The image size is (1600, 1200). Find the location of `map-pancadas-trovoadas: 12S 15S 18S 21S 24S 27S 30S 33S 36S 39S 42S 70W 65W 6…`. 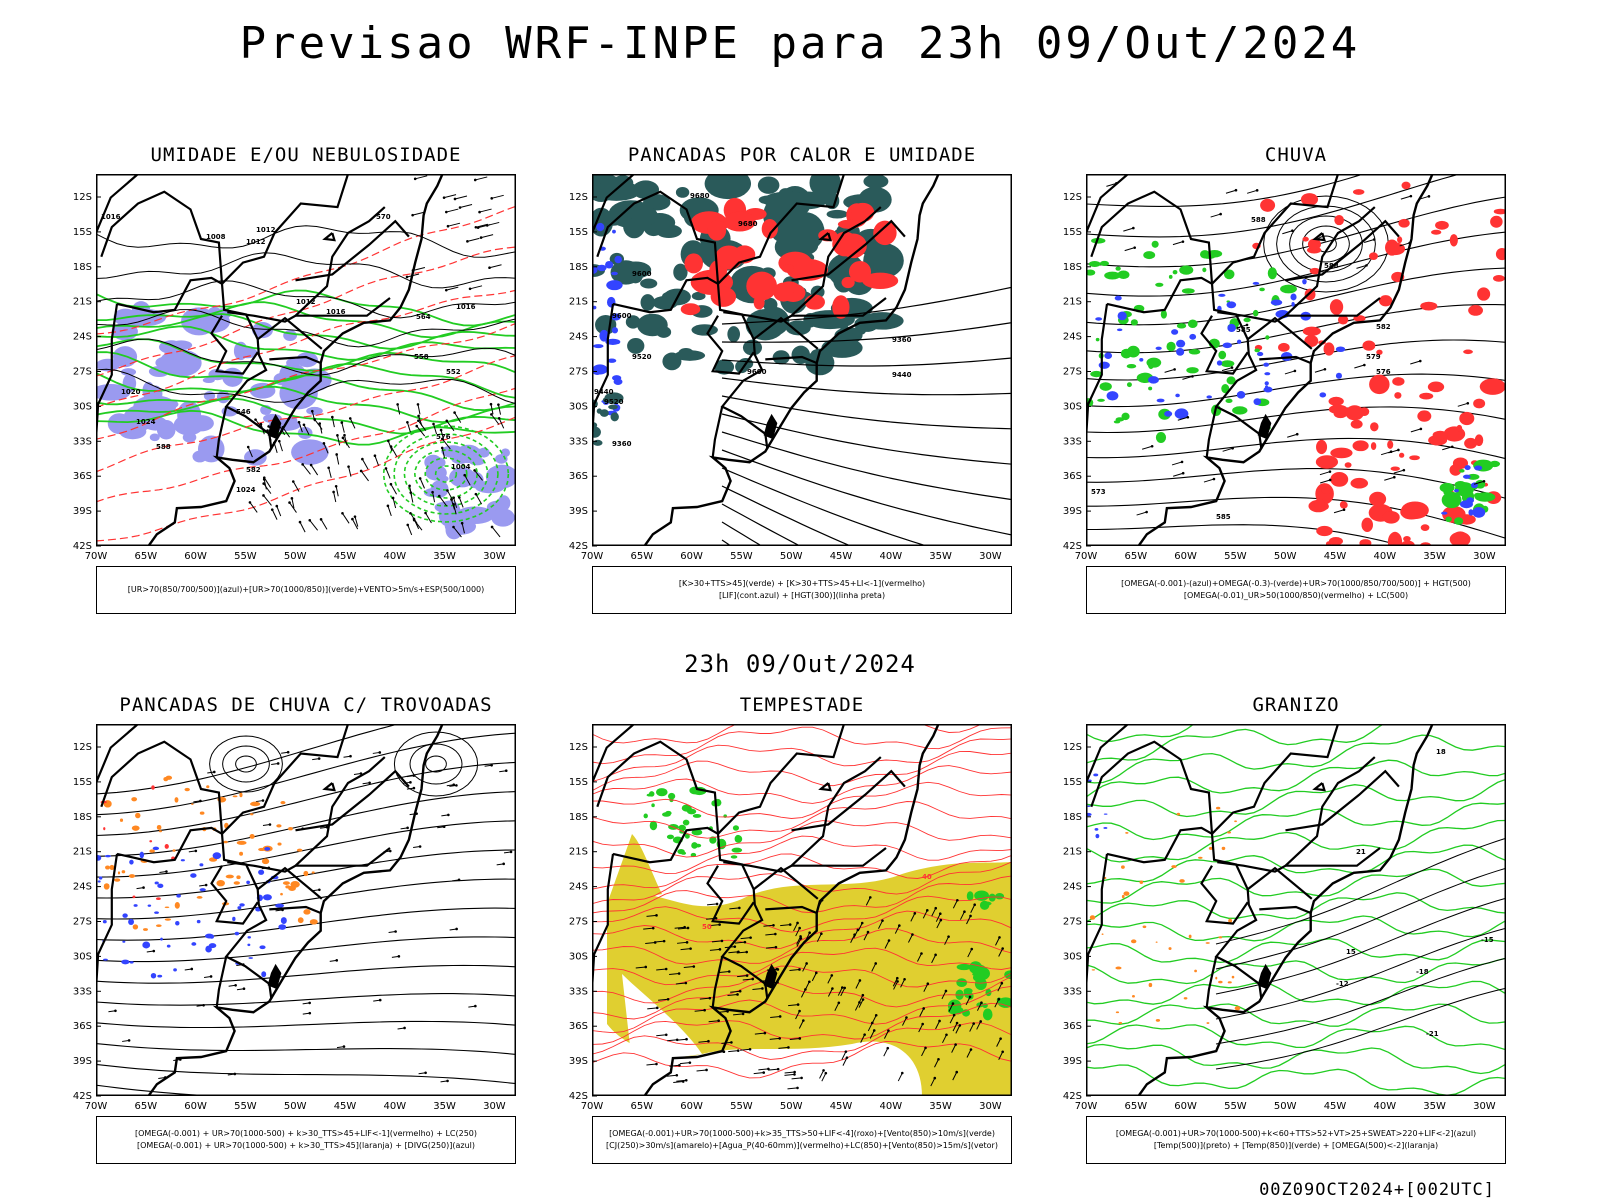

map-pancadas-trovoadas: 12S 15S 18S 21S 24S 27S 30S 33S 36S 39S 42S 70W 65W 6… is located at coordinates (294, 918).